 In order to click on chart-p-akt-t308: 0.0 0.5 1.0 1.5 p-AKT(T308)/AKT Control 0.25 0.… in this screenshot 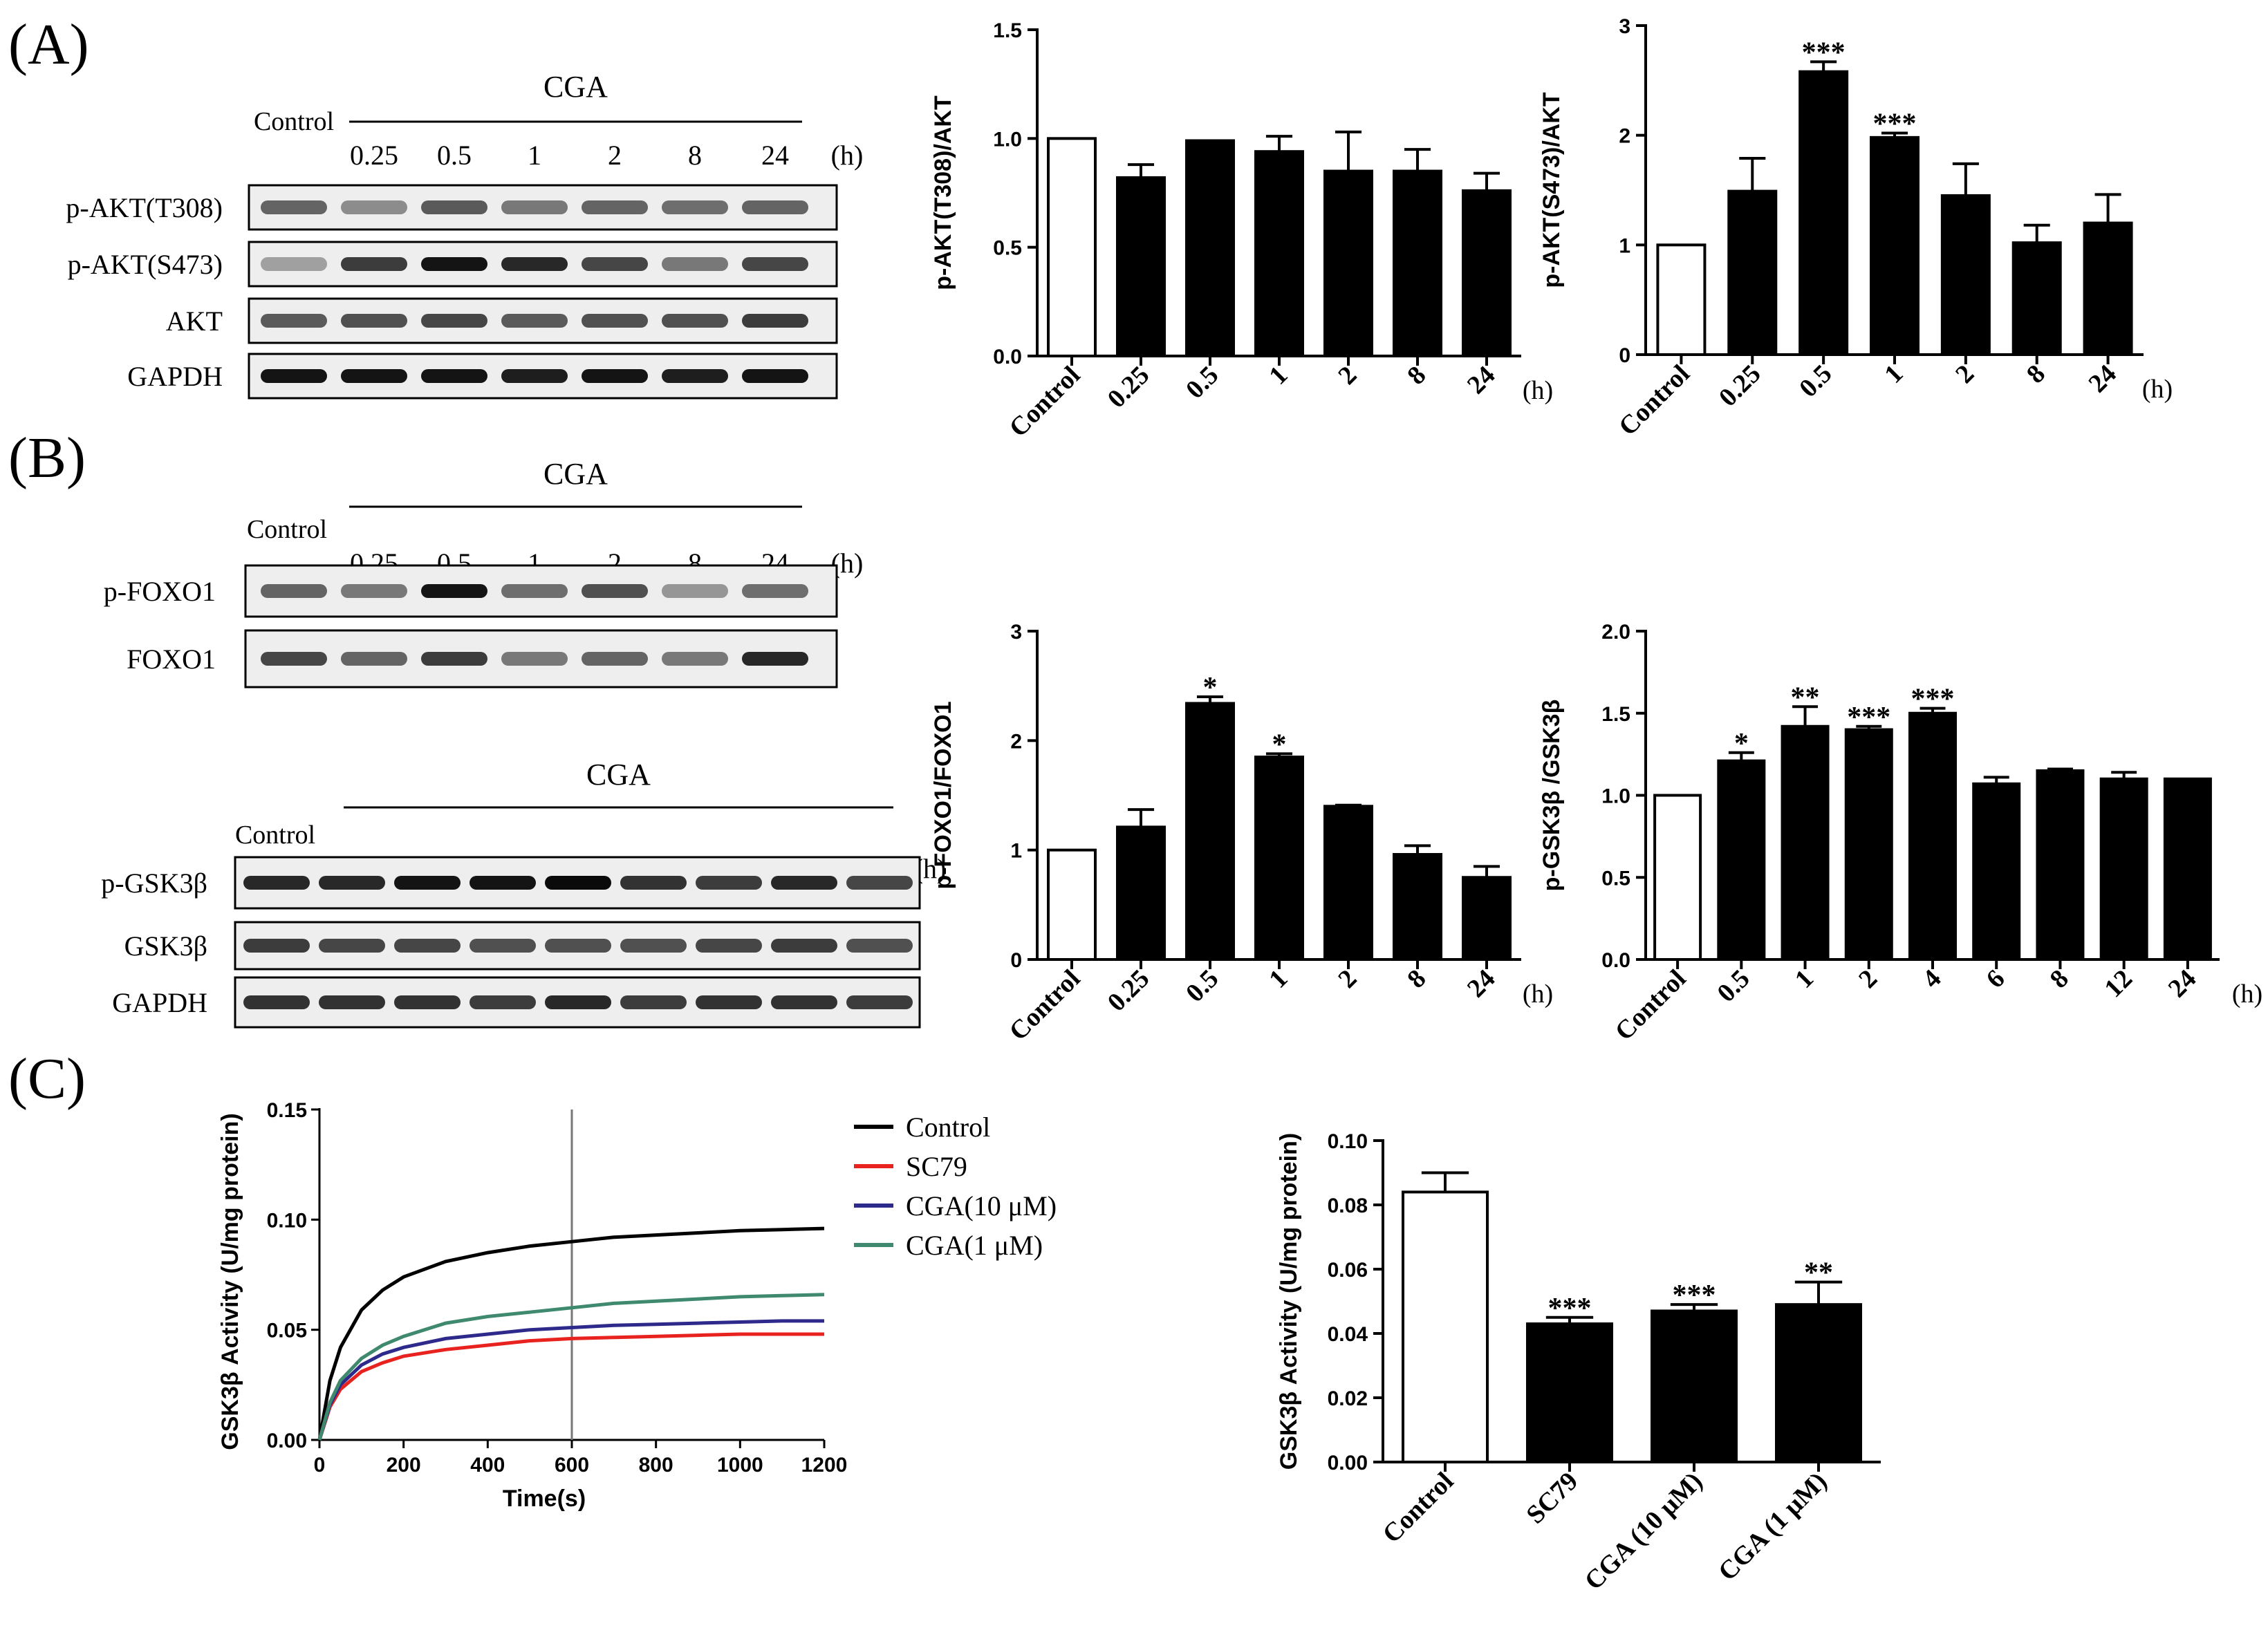, I will do `click(1241, 230)`.